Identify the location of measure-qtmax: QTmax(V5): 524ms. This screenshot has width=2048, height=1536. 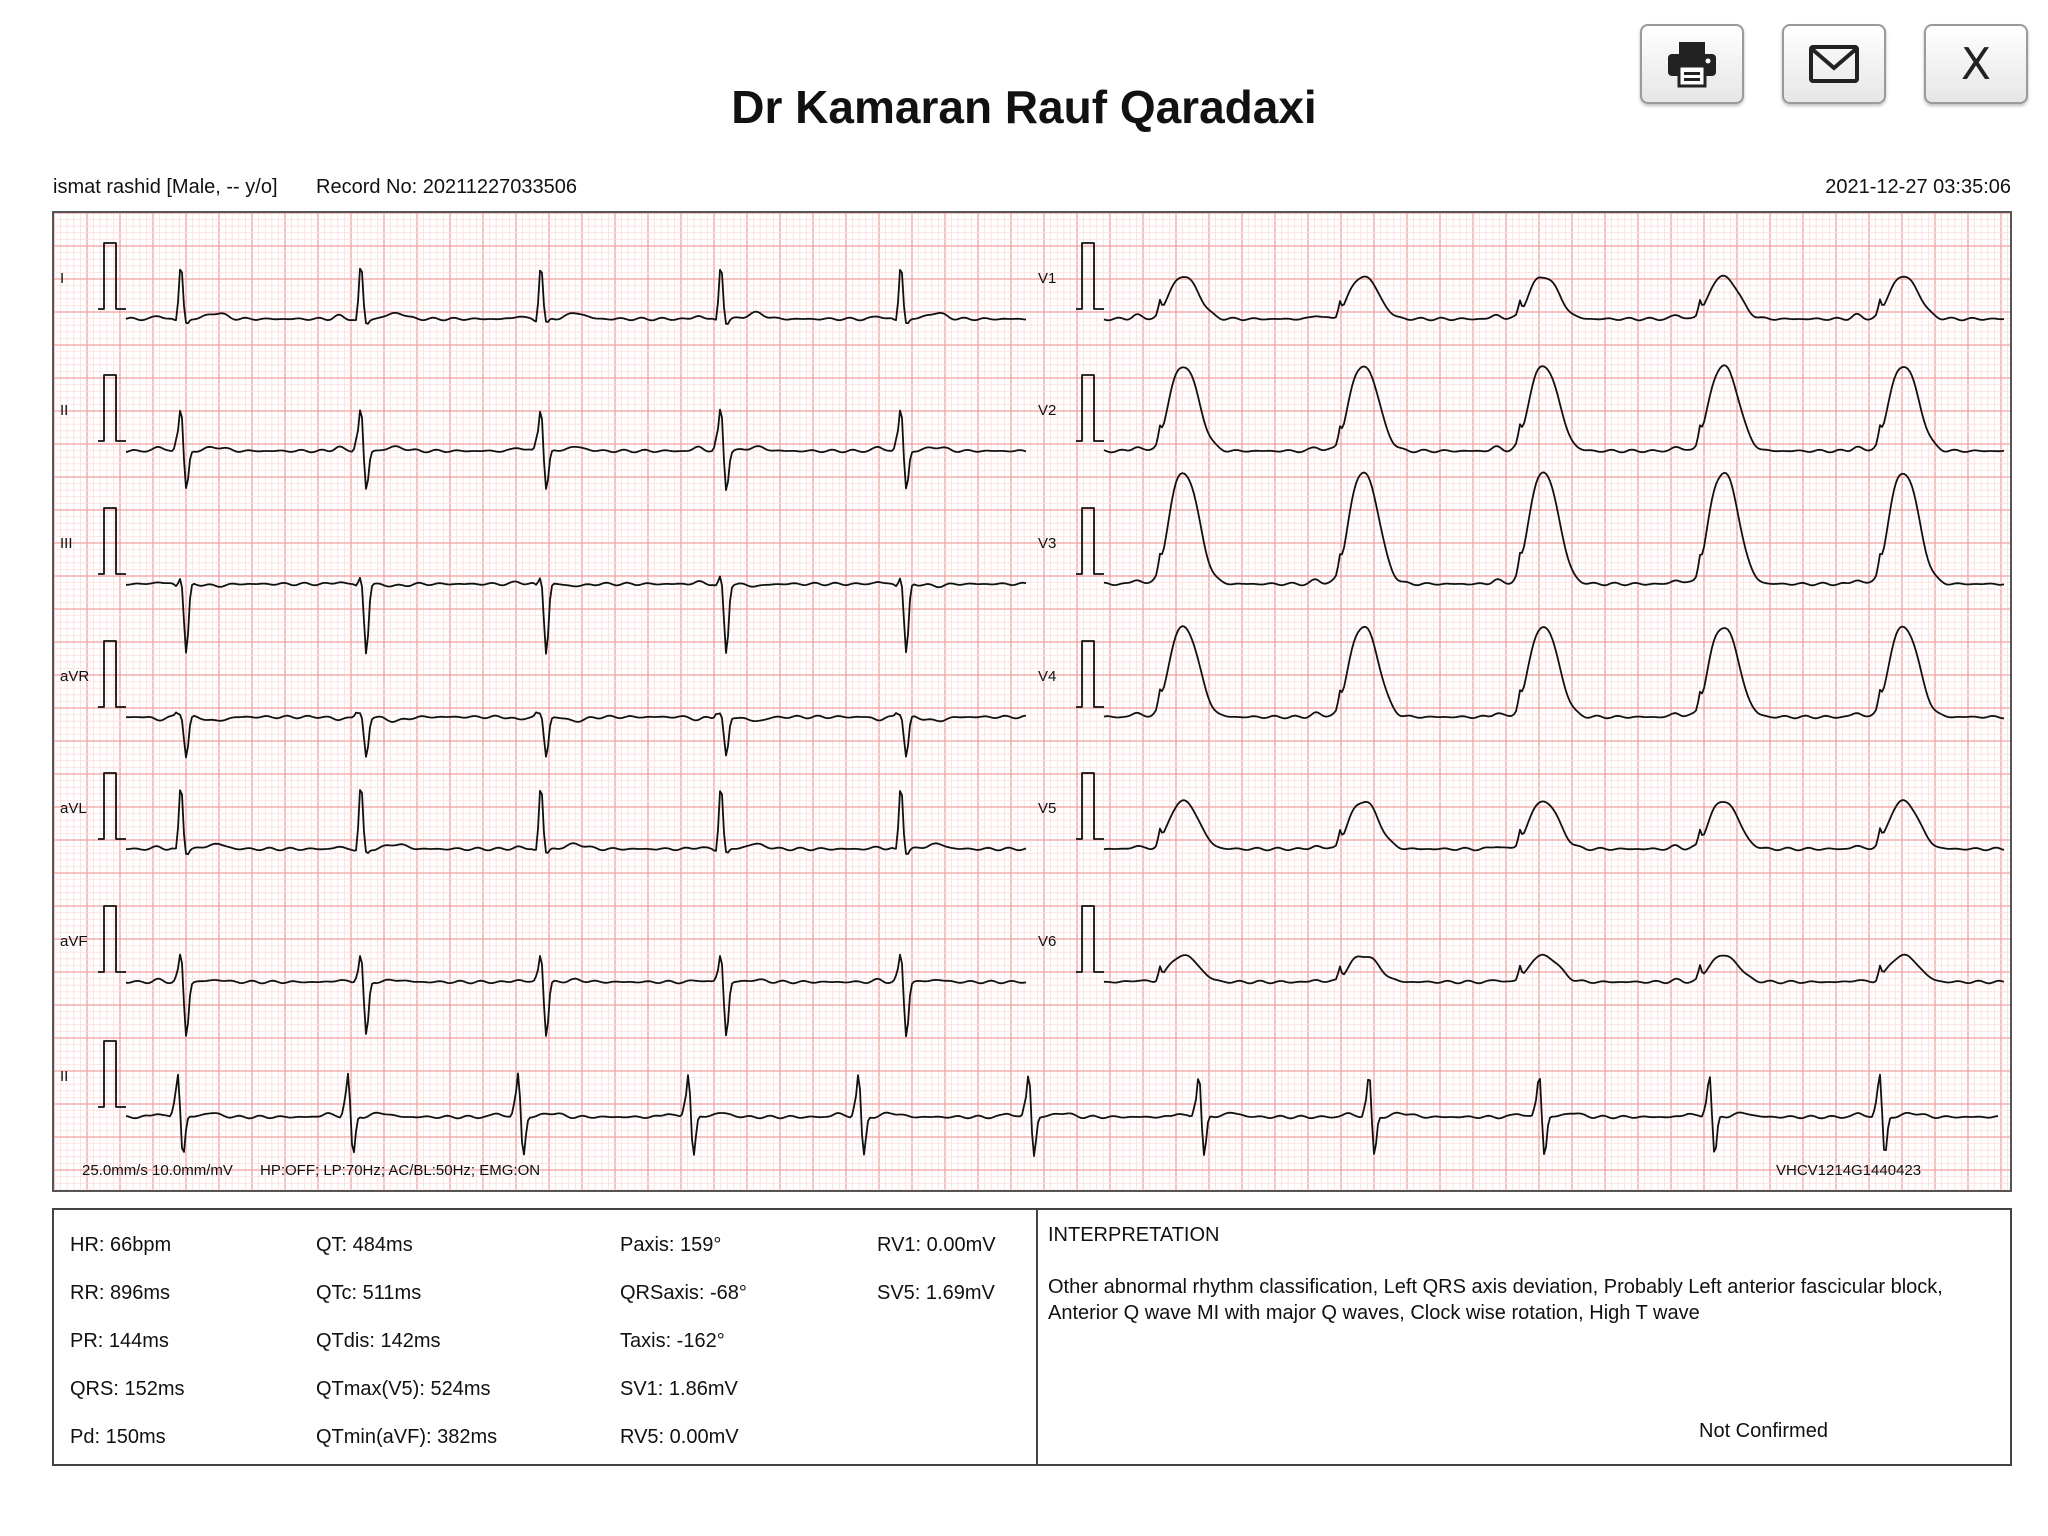
(403, 1389).